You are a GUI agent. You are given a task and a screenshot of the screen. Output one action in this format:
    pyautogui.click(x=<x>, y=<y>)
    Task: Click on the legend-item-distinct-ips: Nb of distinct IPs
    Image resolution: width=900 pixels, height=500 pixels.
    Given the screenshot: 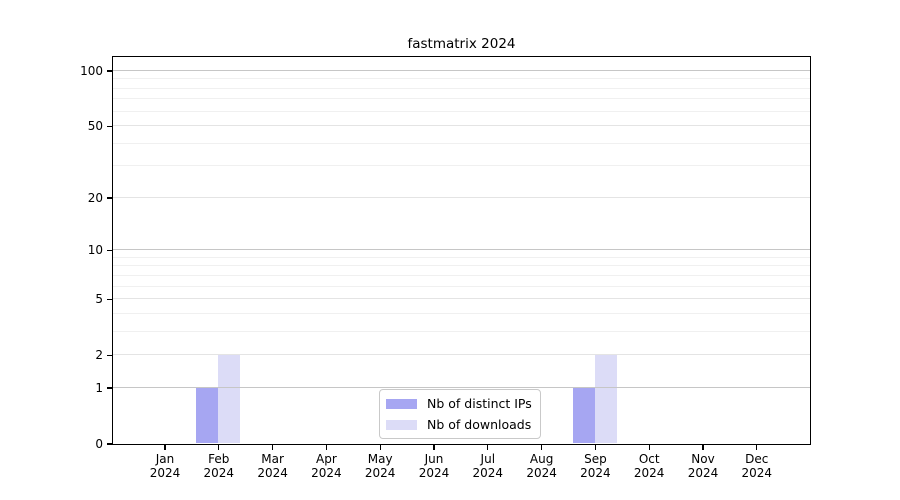 What is the action you would take?
    pyautogui.click(x=459, y=403)
    